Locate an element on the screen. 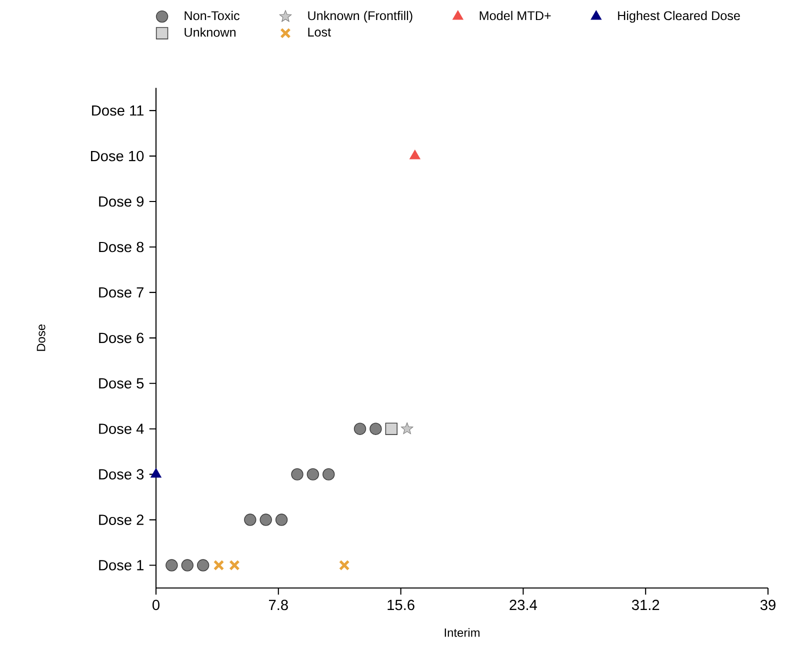  x-tick-label: 0 is located at coordinates (156, 605).